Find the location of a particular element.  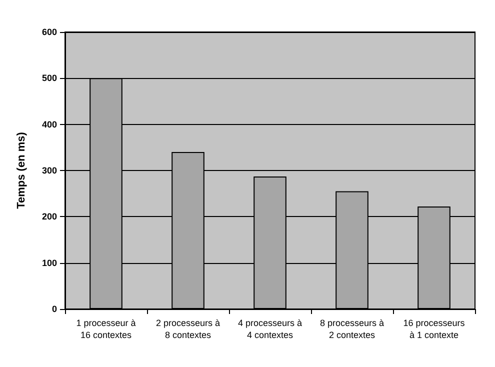

y-tick-label: 100 is located at coordinates (49, 263).